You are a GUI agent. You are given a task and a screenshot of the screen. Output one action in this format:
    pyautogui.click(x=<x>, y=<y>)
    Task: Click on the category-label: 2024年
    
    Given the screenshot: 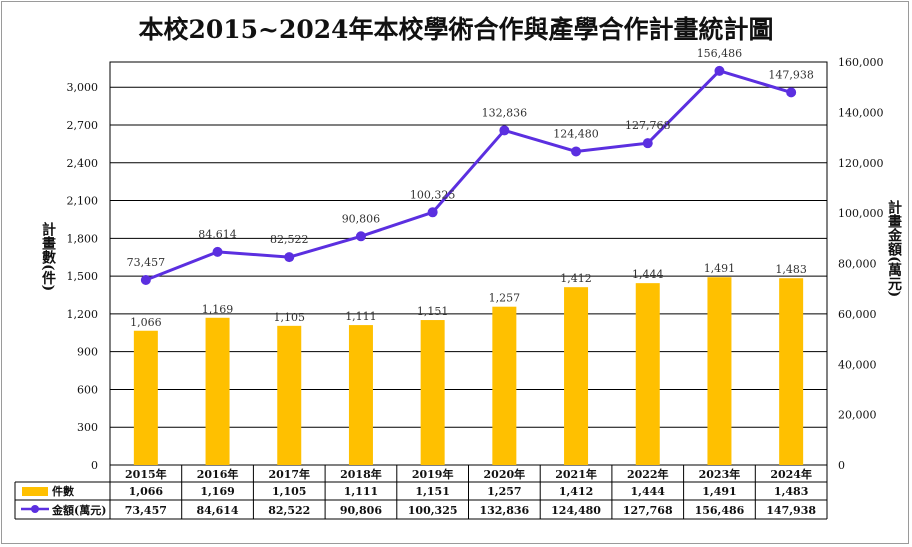 What is the action you would take?
    pyautogui.click(x=791, y=474)
    